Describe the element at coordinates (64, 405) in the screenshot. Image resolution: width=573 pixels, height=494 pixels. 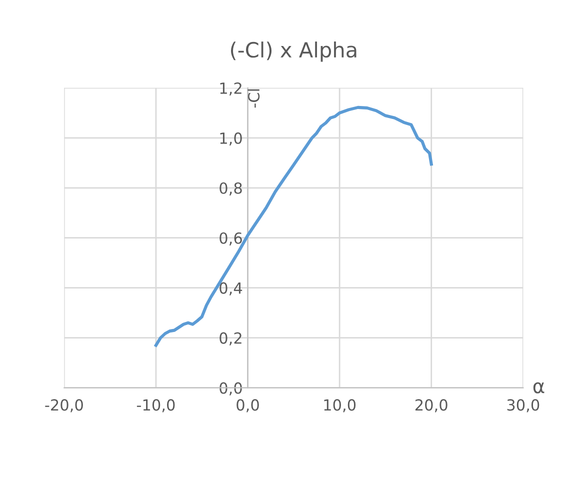
I see `x-tick-label: -20,0` at that location.